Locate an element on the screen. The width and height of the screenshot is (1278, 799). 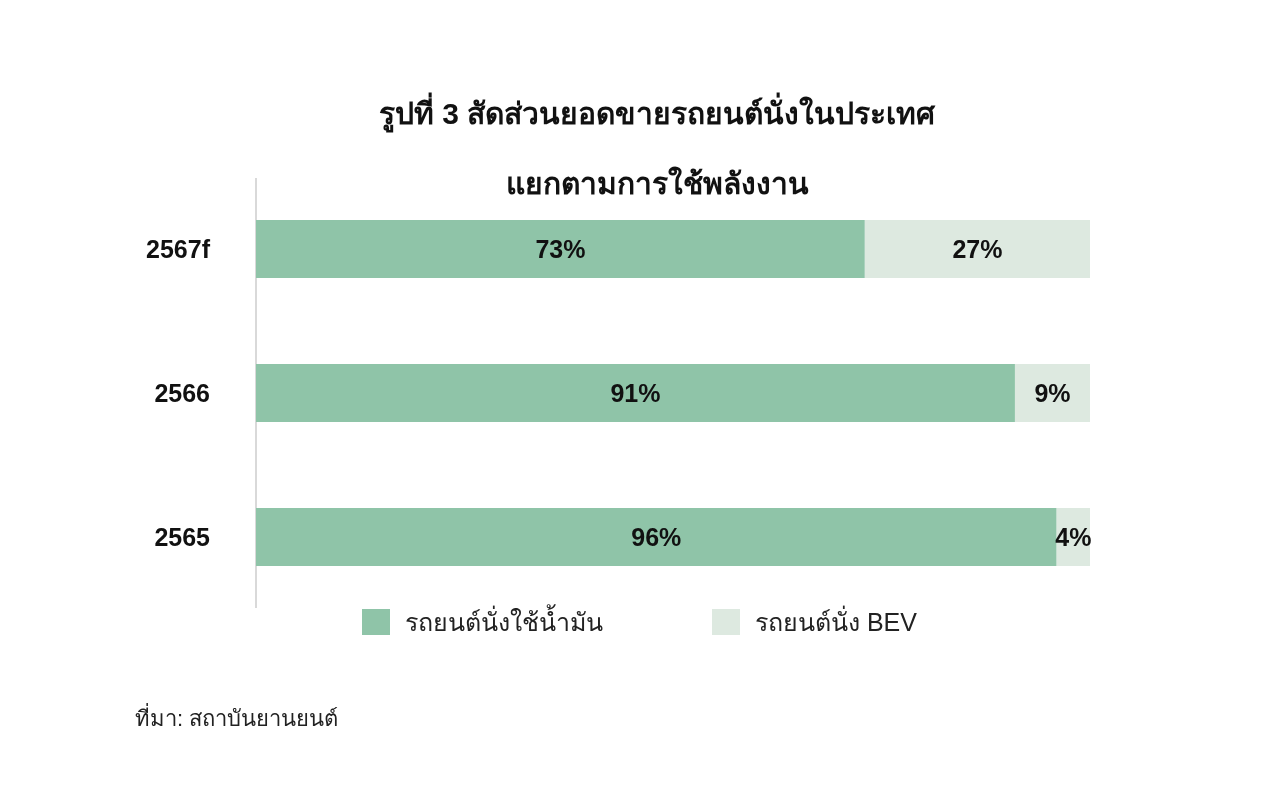
legend-label: รถยนต์นั่ง BEV is located at coordinates (836, 620).